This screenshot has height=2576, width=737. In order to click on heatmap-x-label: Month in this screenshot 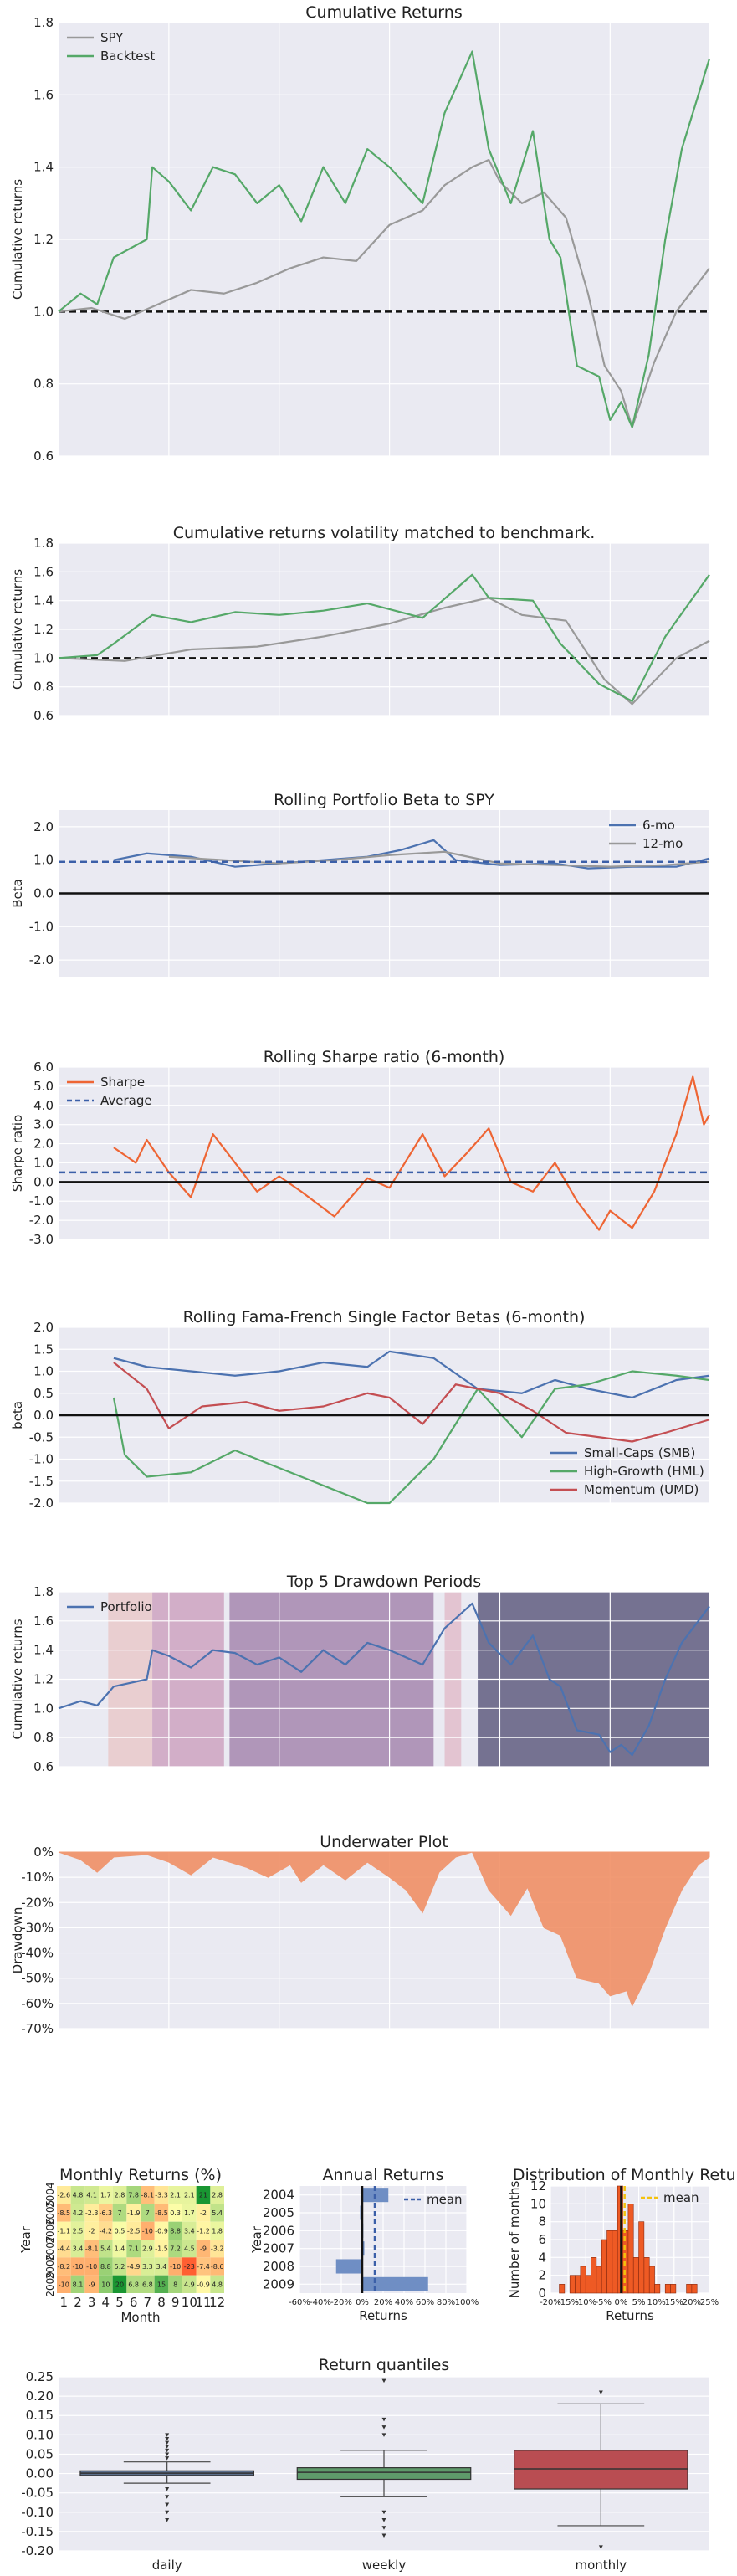, I will do `click(140, 2317)`.